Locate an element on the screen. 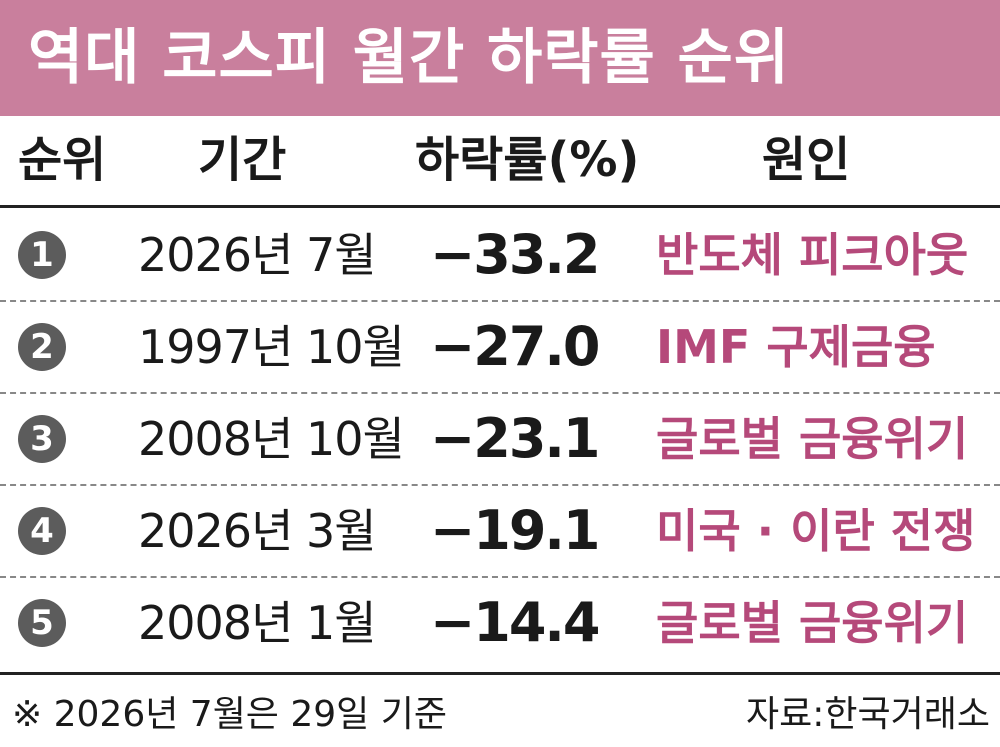 This screenshot has width=1000, height=747. column-header-rank: 순위 is located at coordinates (62, 160).